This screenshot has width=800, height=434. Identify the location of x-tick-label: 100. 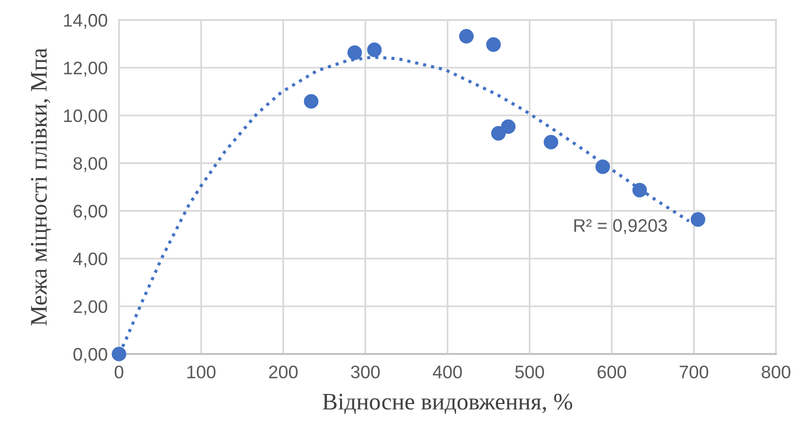
(201, 372).